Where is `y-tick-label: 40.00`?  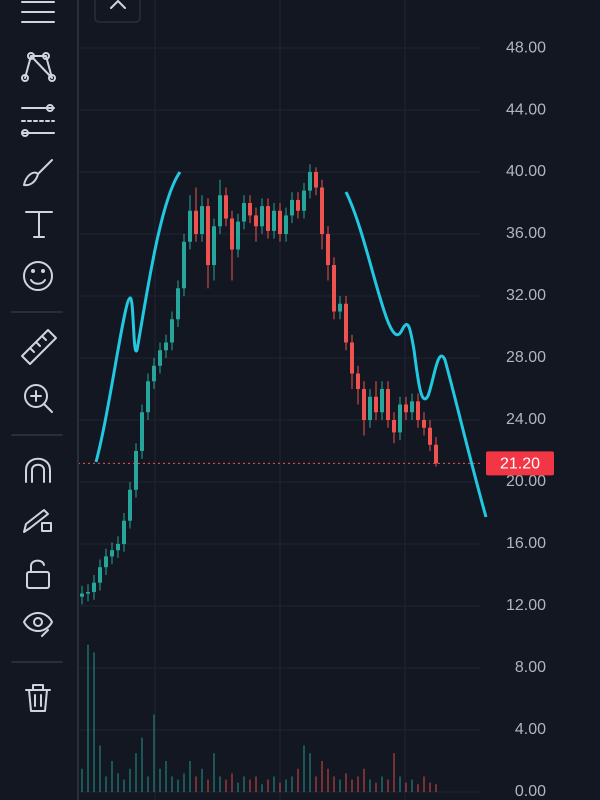 y-tick-label: 40.00 is located at coordinates (526, 171).